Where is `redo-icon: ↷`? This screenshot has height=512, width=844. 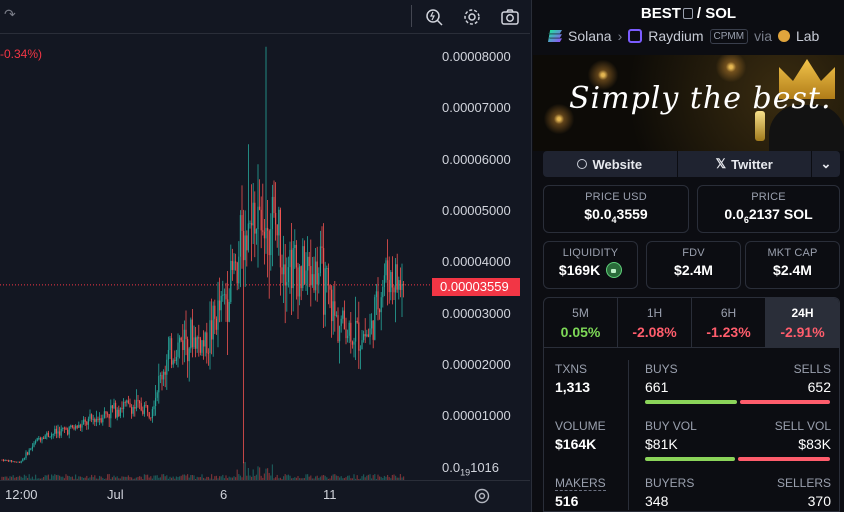
redo-icon: ↷ is located at coordinates (10, 14).